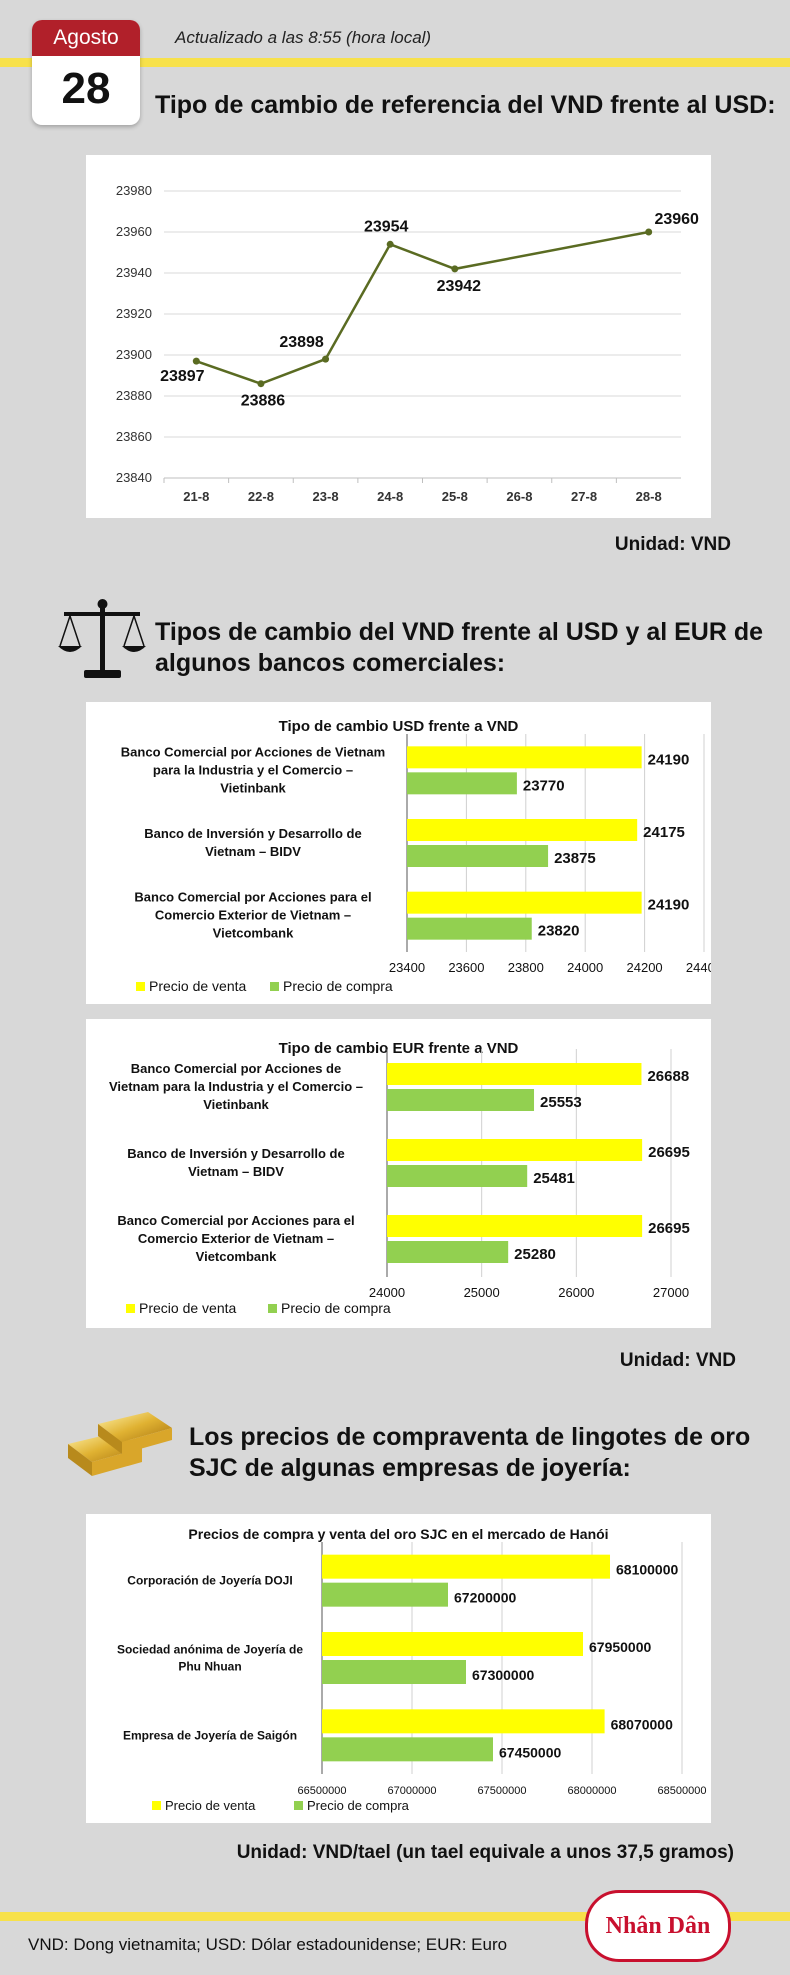 The height and width of the screenshot is (1975, 790). What do you see at coordinates (120, 1444) in the screenshot?
I see `gold-bars-icon` at bounding box center [120, 1444].